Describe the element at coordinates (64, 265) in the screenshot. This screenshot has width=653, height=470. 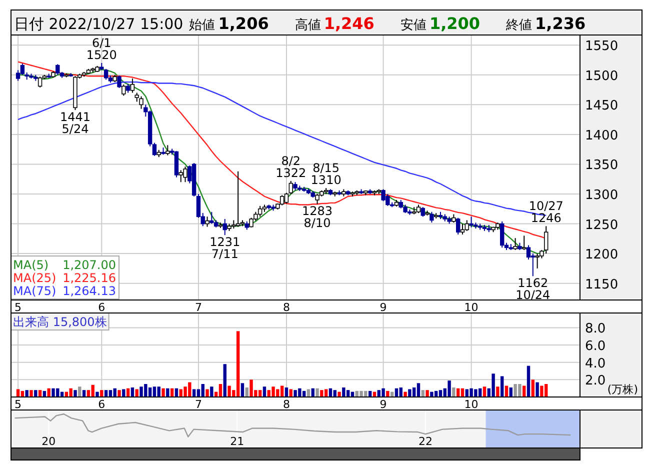
I see `text: MA(5) 1,207.00` at that location.